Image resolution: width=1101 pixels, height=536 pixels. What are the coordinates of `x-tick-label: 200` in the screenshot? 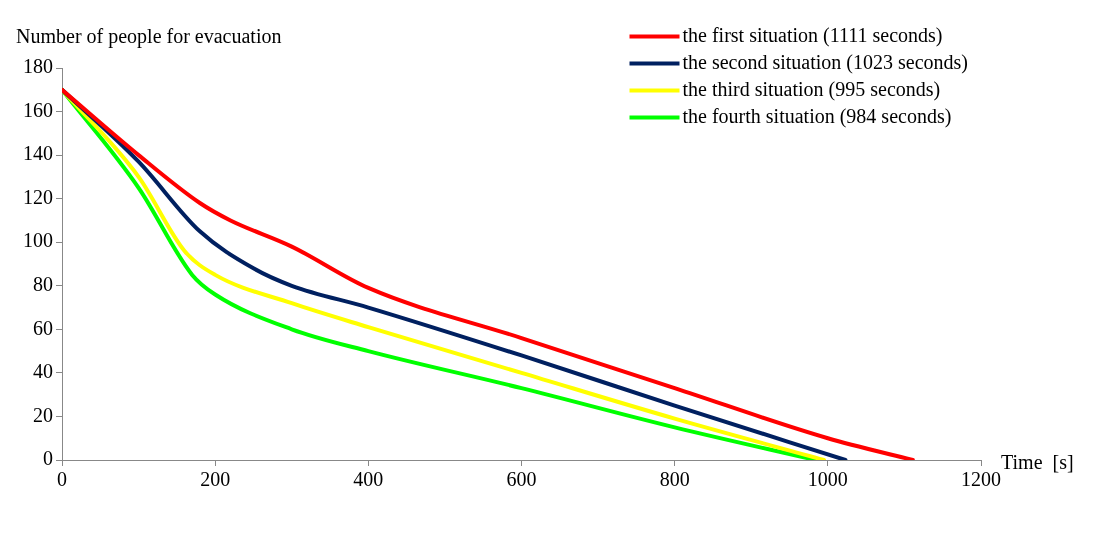 It's located at (215, 479).